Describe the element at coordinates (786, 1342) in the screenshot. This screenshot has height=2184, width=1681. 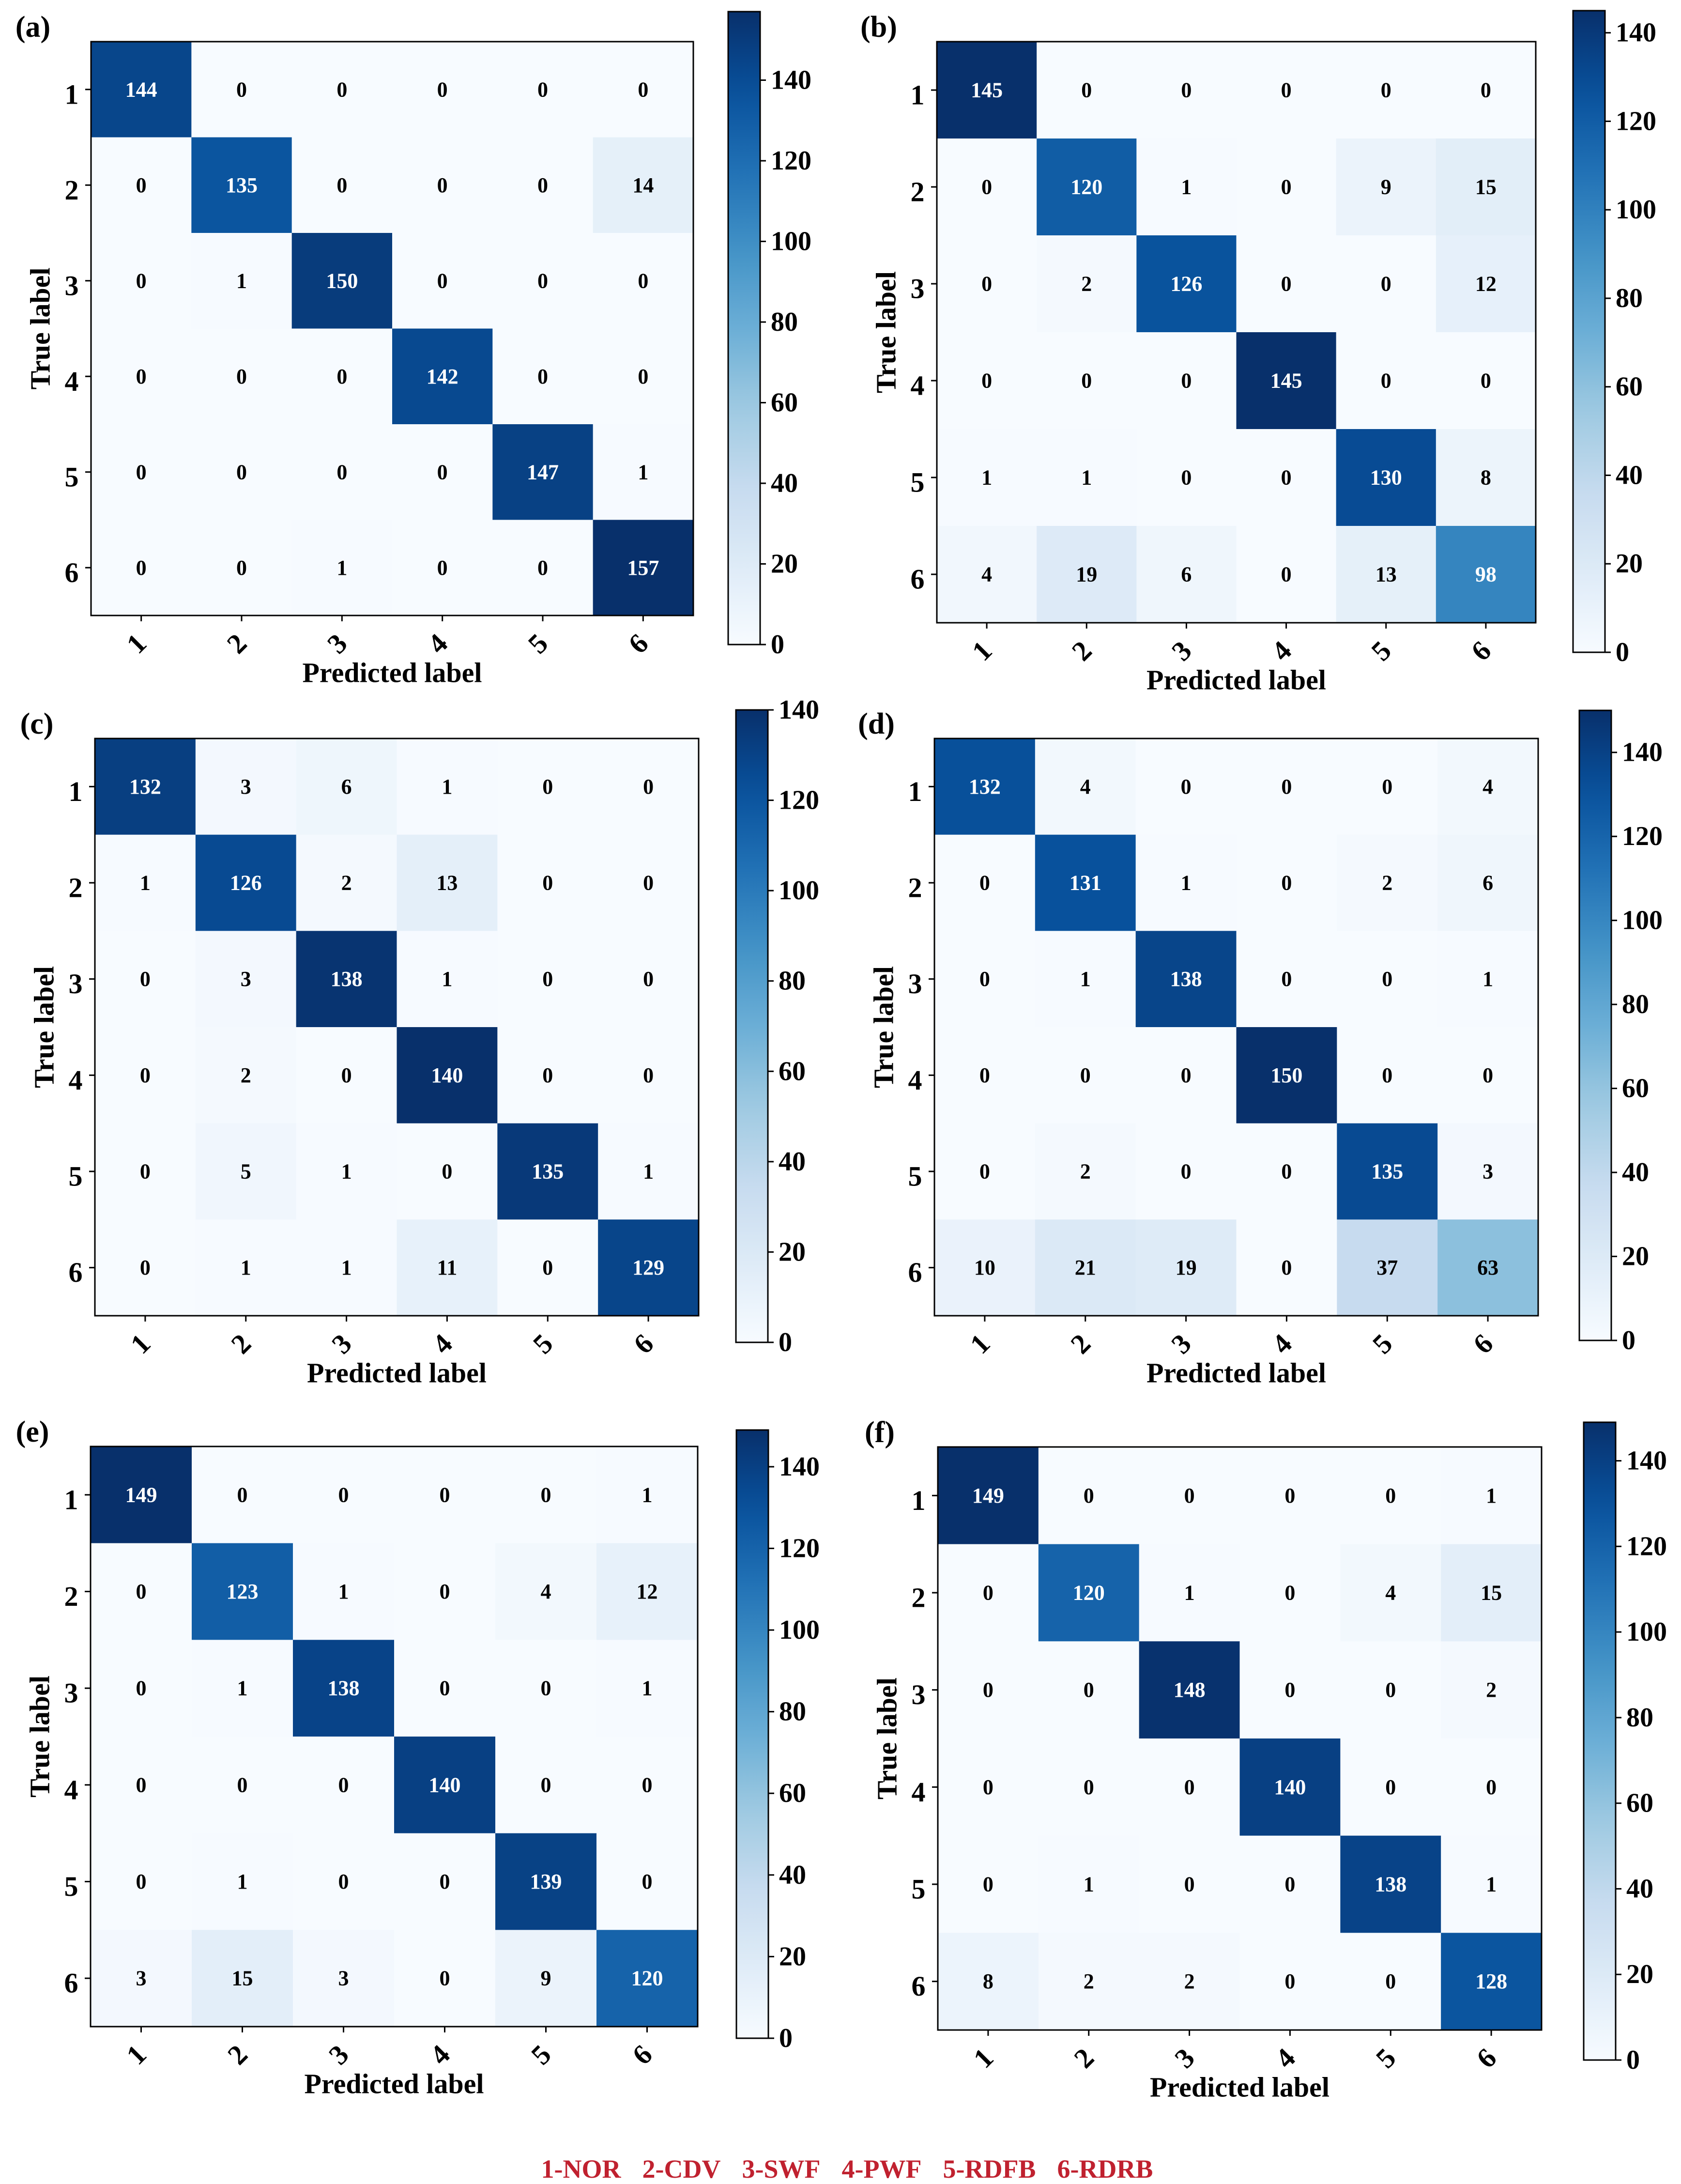
I see `colorbar-tick-label: 0` at that location.